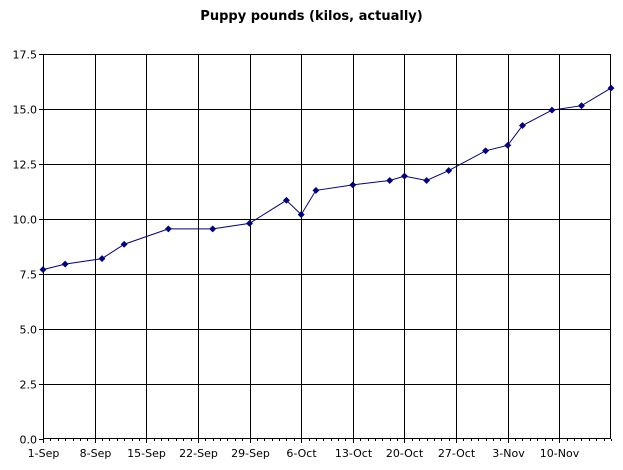 The width and height of the screenshot is (623, 470). What do you see at coordinates (146, 453) in the screenshot?
I see `x-tick-label: 15-Sep` at bounding box center [146, 453].